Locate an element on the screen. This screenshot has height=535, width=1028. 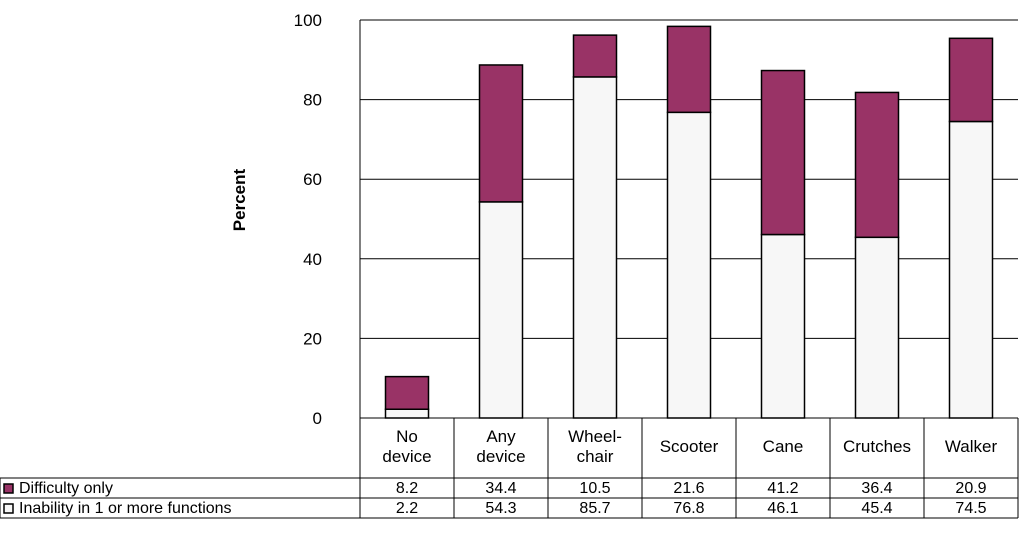
x-tick-label-line: No is located at coordinates (407, 436).